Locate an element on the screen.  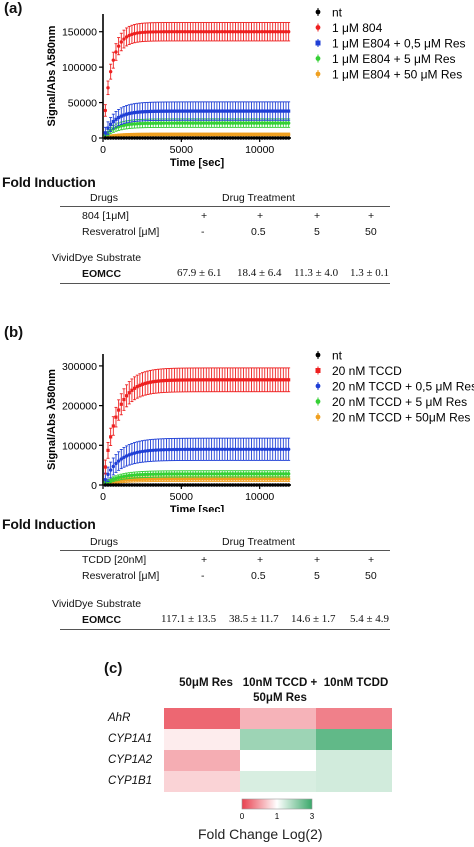
eomcc-cell-3: 14.6 ± 1.7 is located at coordinates (313, 619).